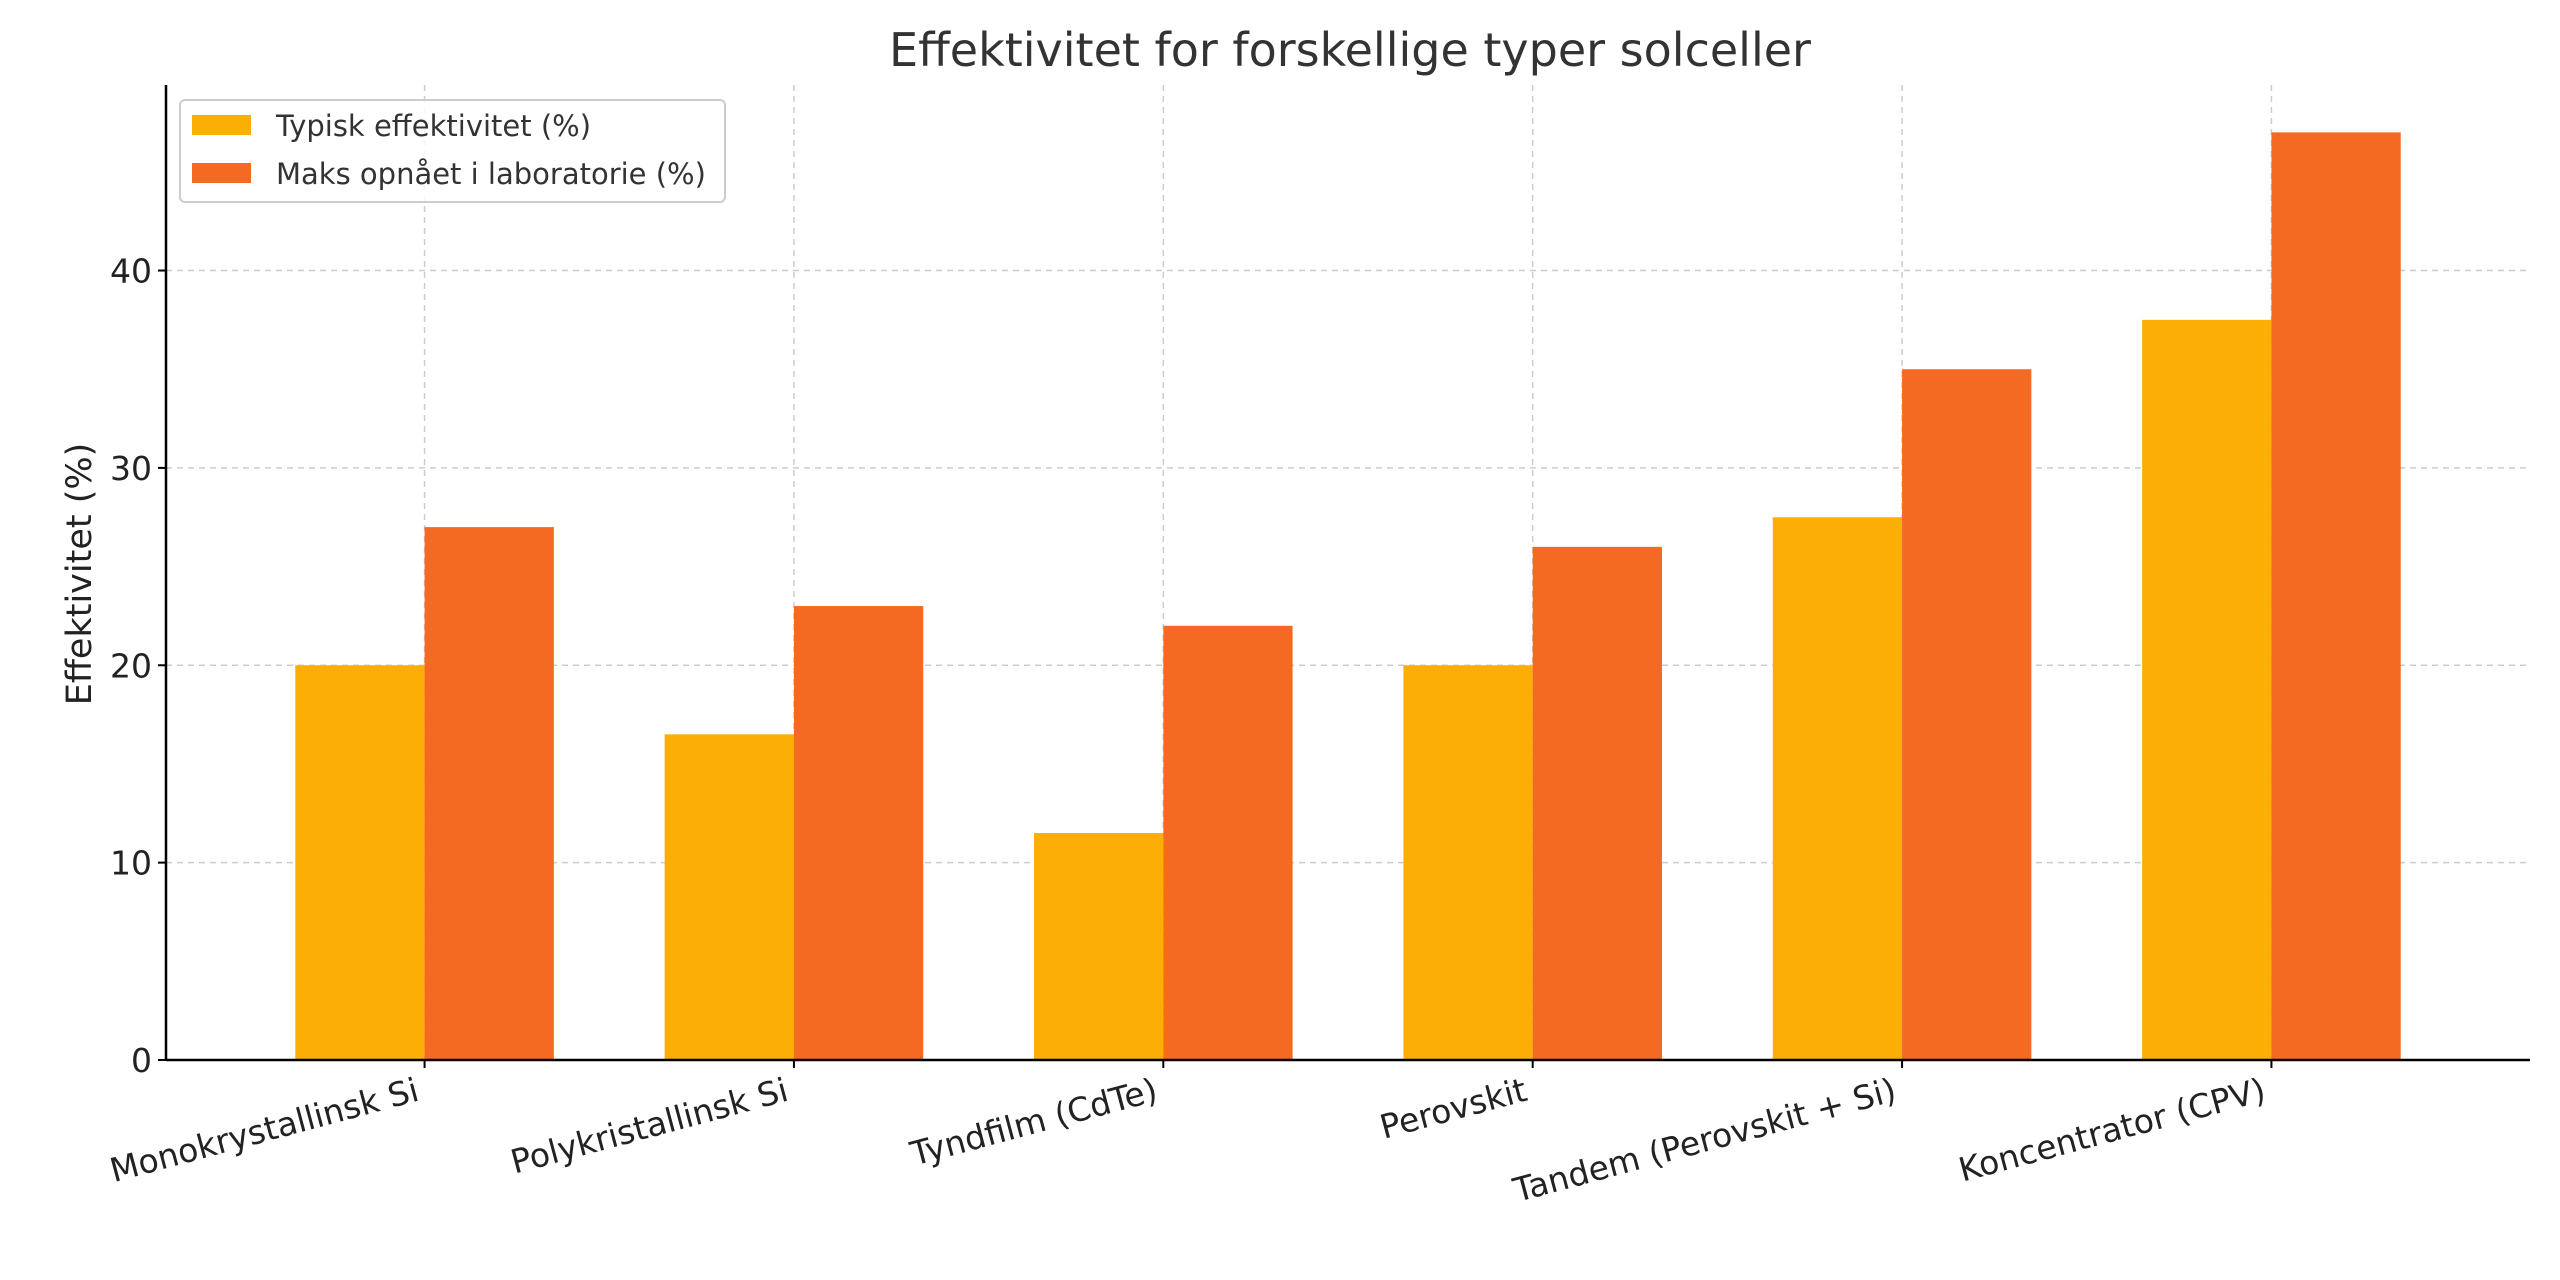 This screenshot has height=1280, width=2560. I want to click on x-tick-label: Polykristallinsk Si, so click(649, 1125).